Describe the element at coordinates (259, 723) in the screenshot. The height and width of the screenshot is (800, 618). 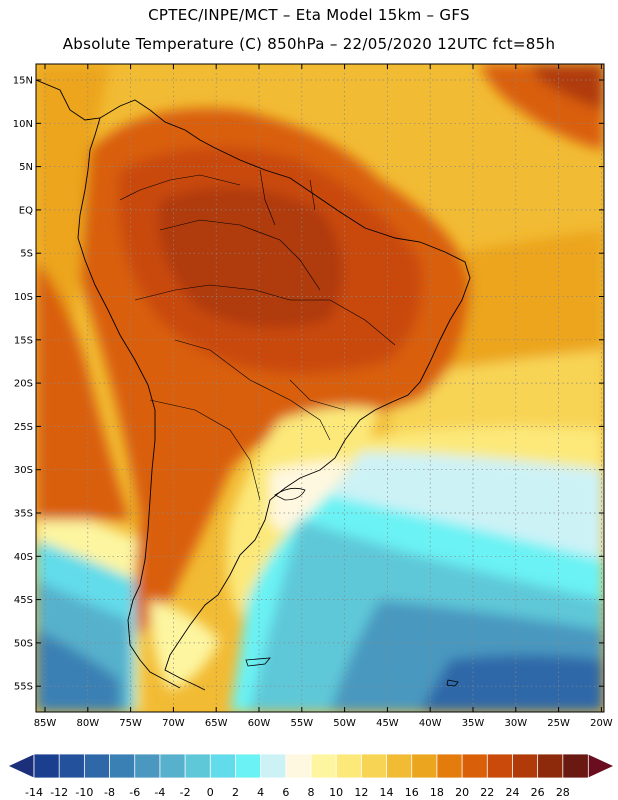
I see `lon-label-60w: 60W` at that location.